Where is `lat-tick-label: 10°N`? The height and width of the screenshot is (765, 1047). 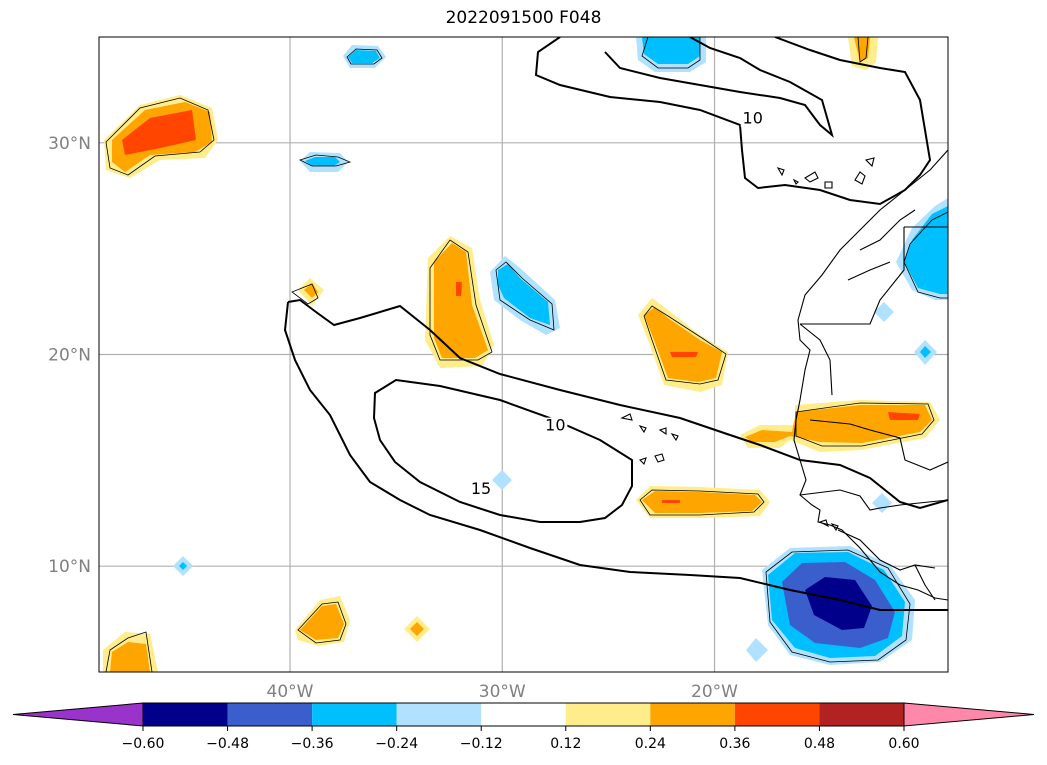 lat-tick-label: 10°N is located at coordinates (69, 567).